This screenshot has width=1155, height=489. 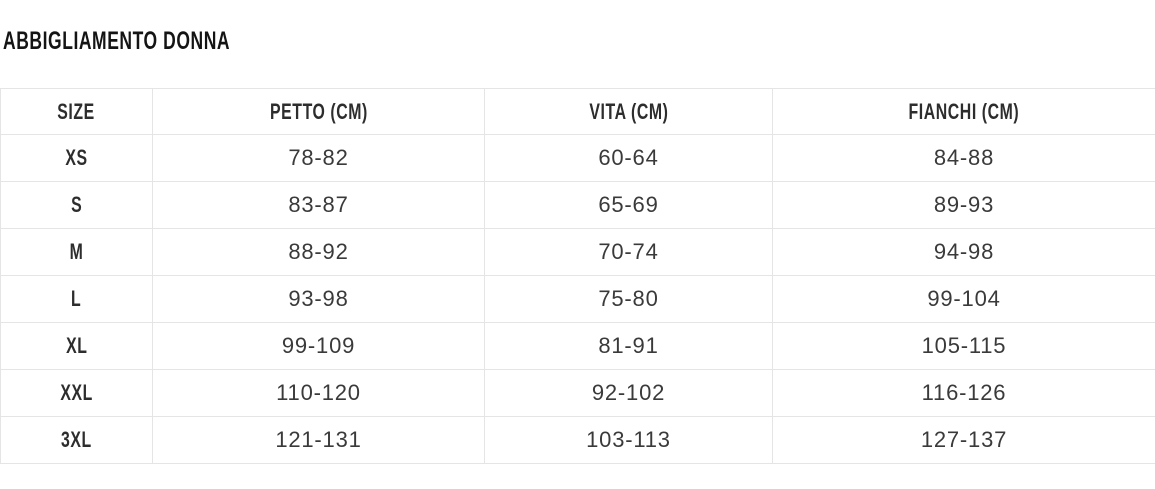 I want to click on table-row-s: S 83-87 65-69 89-93, so click(x=577, y=205).